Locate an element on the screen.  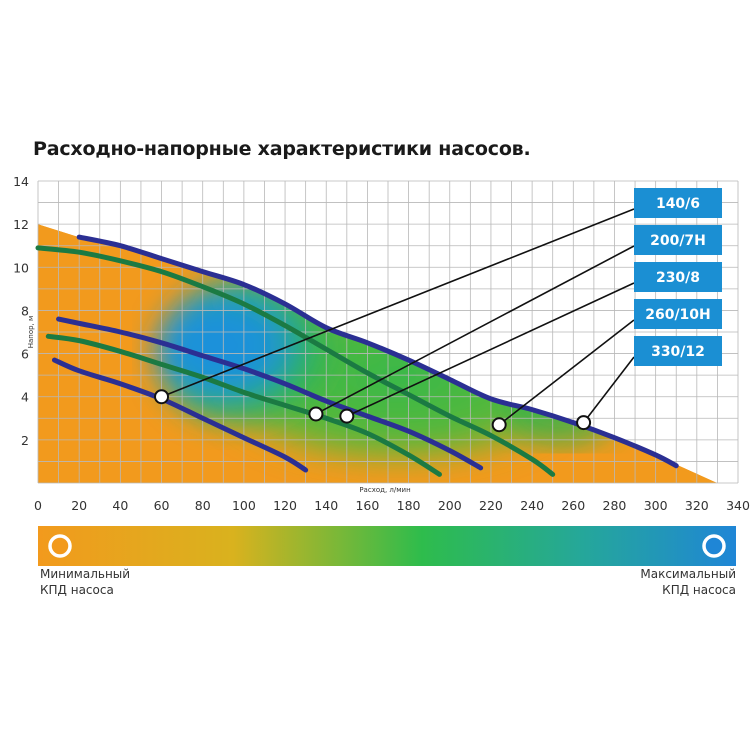
model-label: 140/6 is located at coordinates (678, 204).